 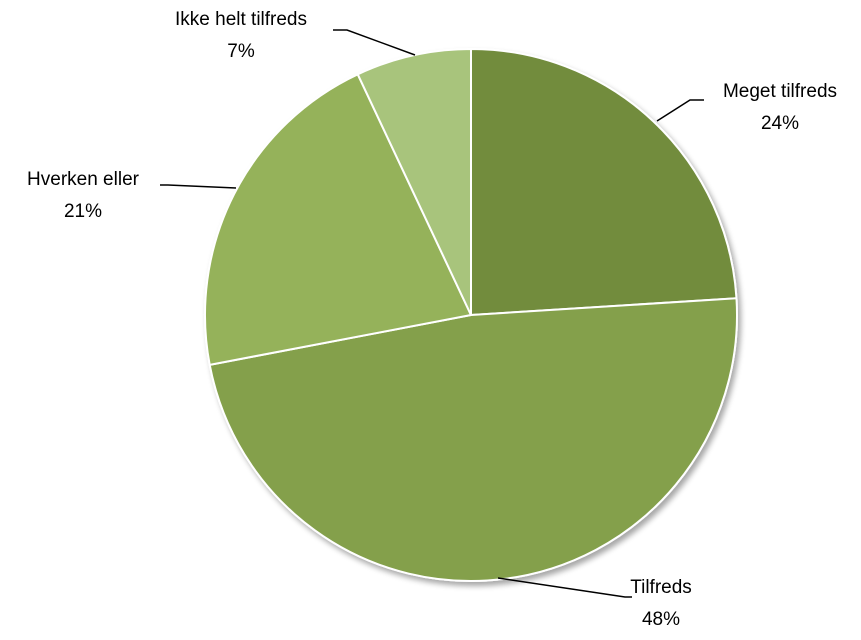 I want to click on data-label-name-hverken-eller: Hverken eller, so click(x=83, y=179).